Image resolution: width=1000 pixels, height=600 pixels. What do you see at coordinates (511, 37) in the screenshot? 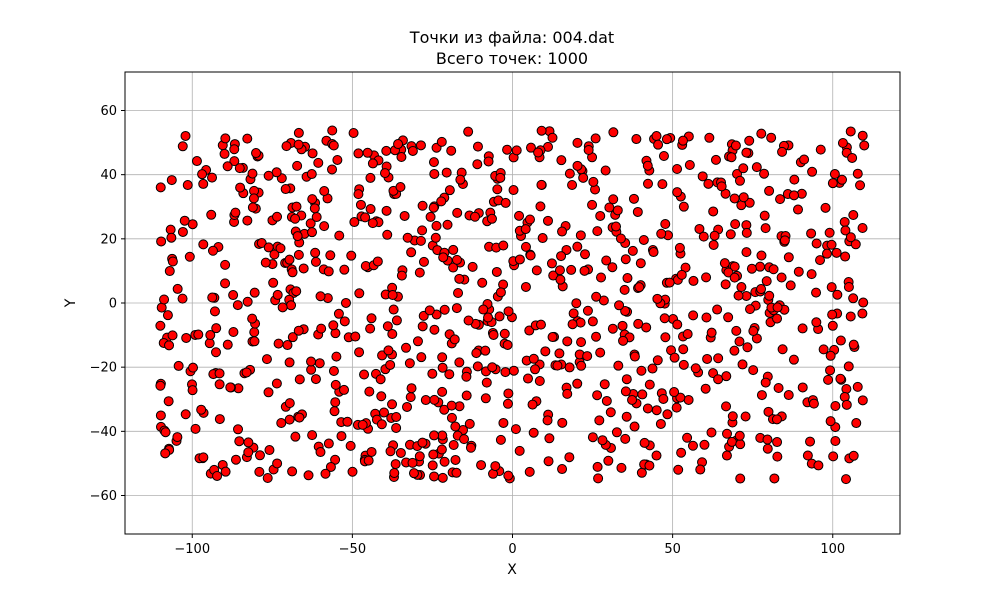
I see `chart-title-line-1: Точки из файла: 004.dat` at bounding box center [511, 37].